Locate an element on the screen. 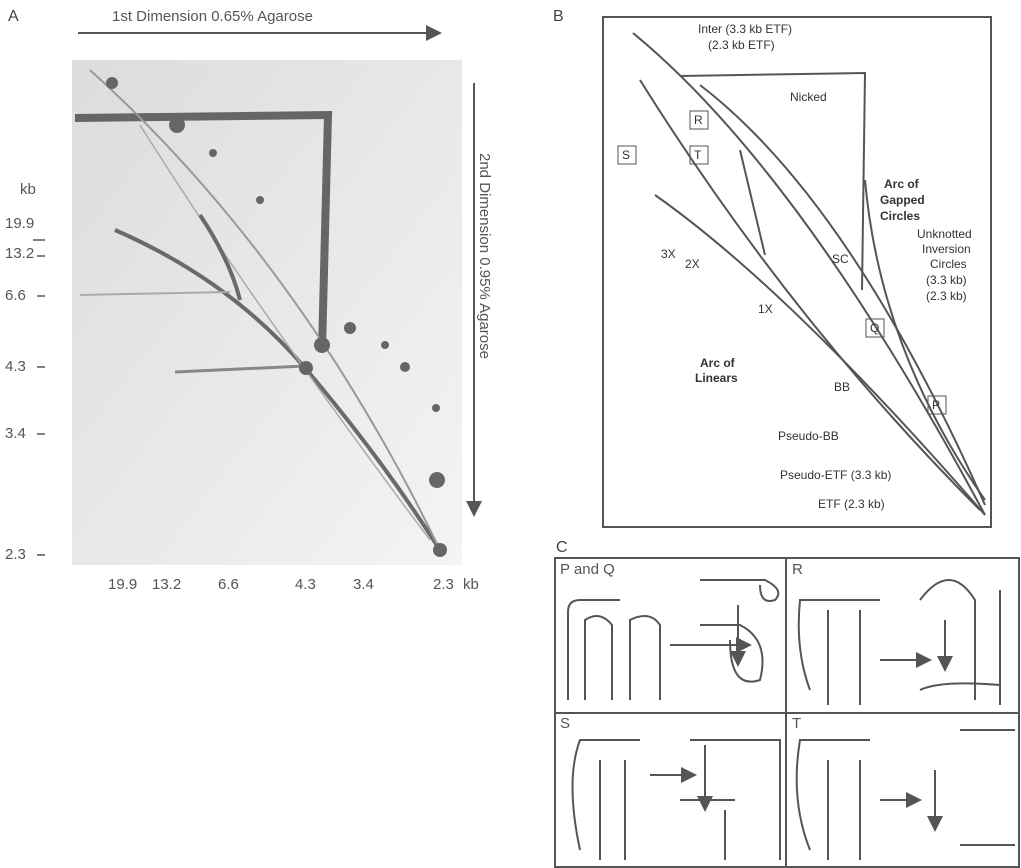  annotation: Inversion is located at coordinates (946, 249).